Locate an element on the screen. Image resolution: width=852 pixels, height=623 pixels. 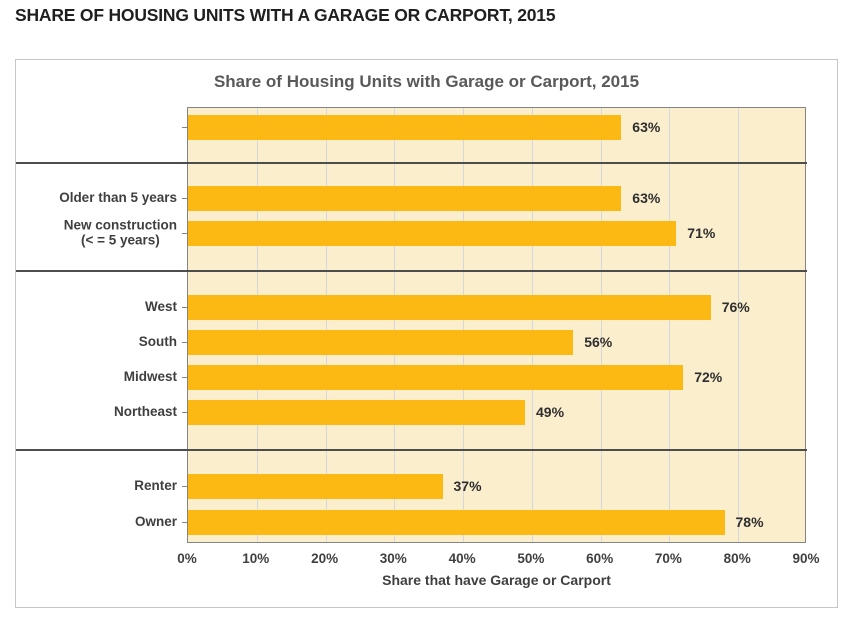
bar-value-label: 37% is located at coordinates (467, 486).